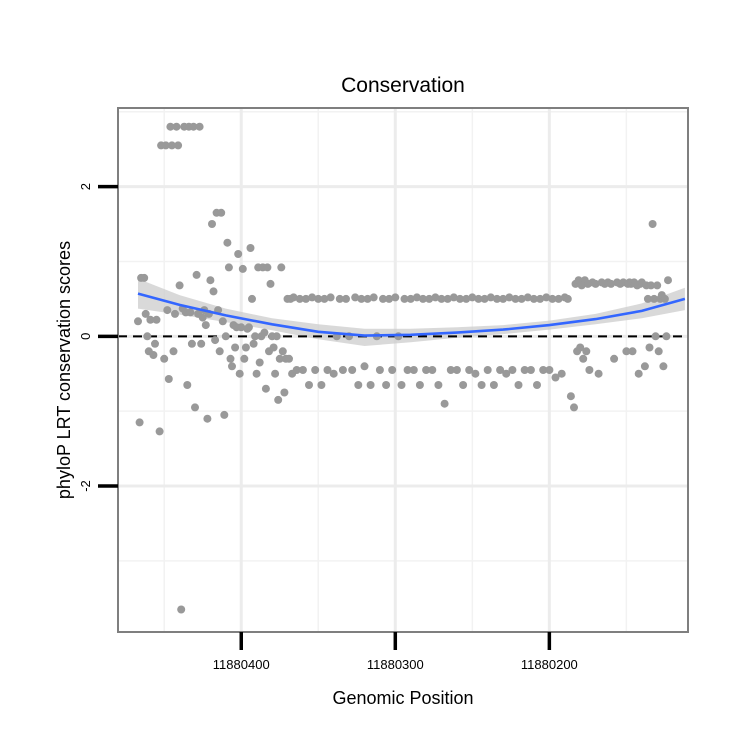 The image size is (750, 750). Describe the element at coordinates (98, 337) in the screenshot. I see `y-axis-ticks: 2 0 -2` at that location.